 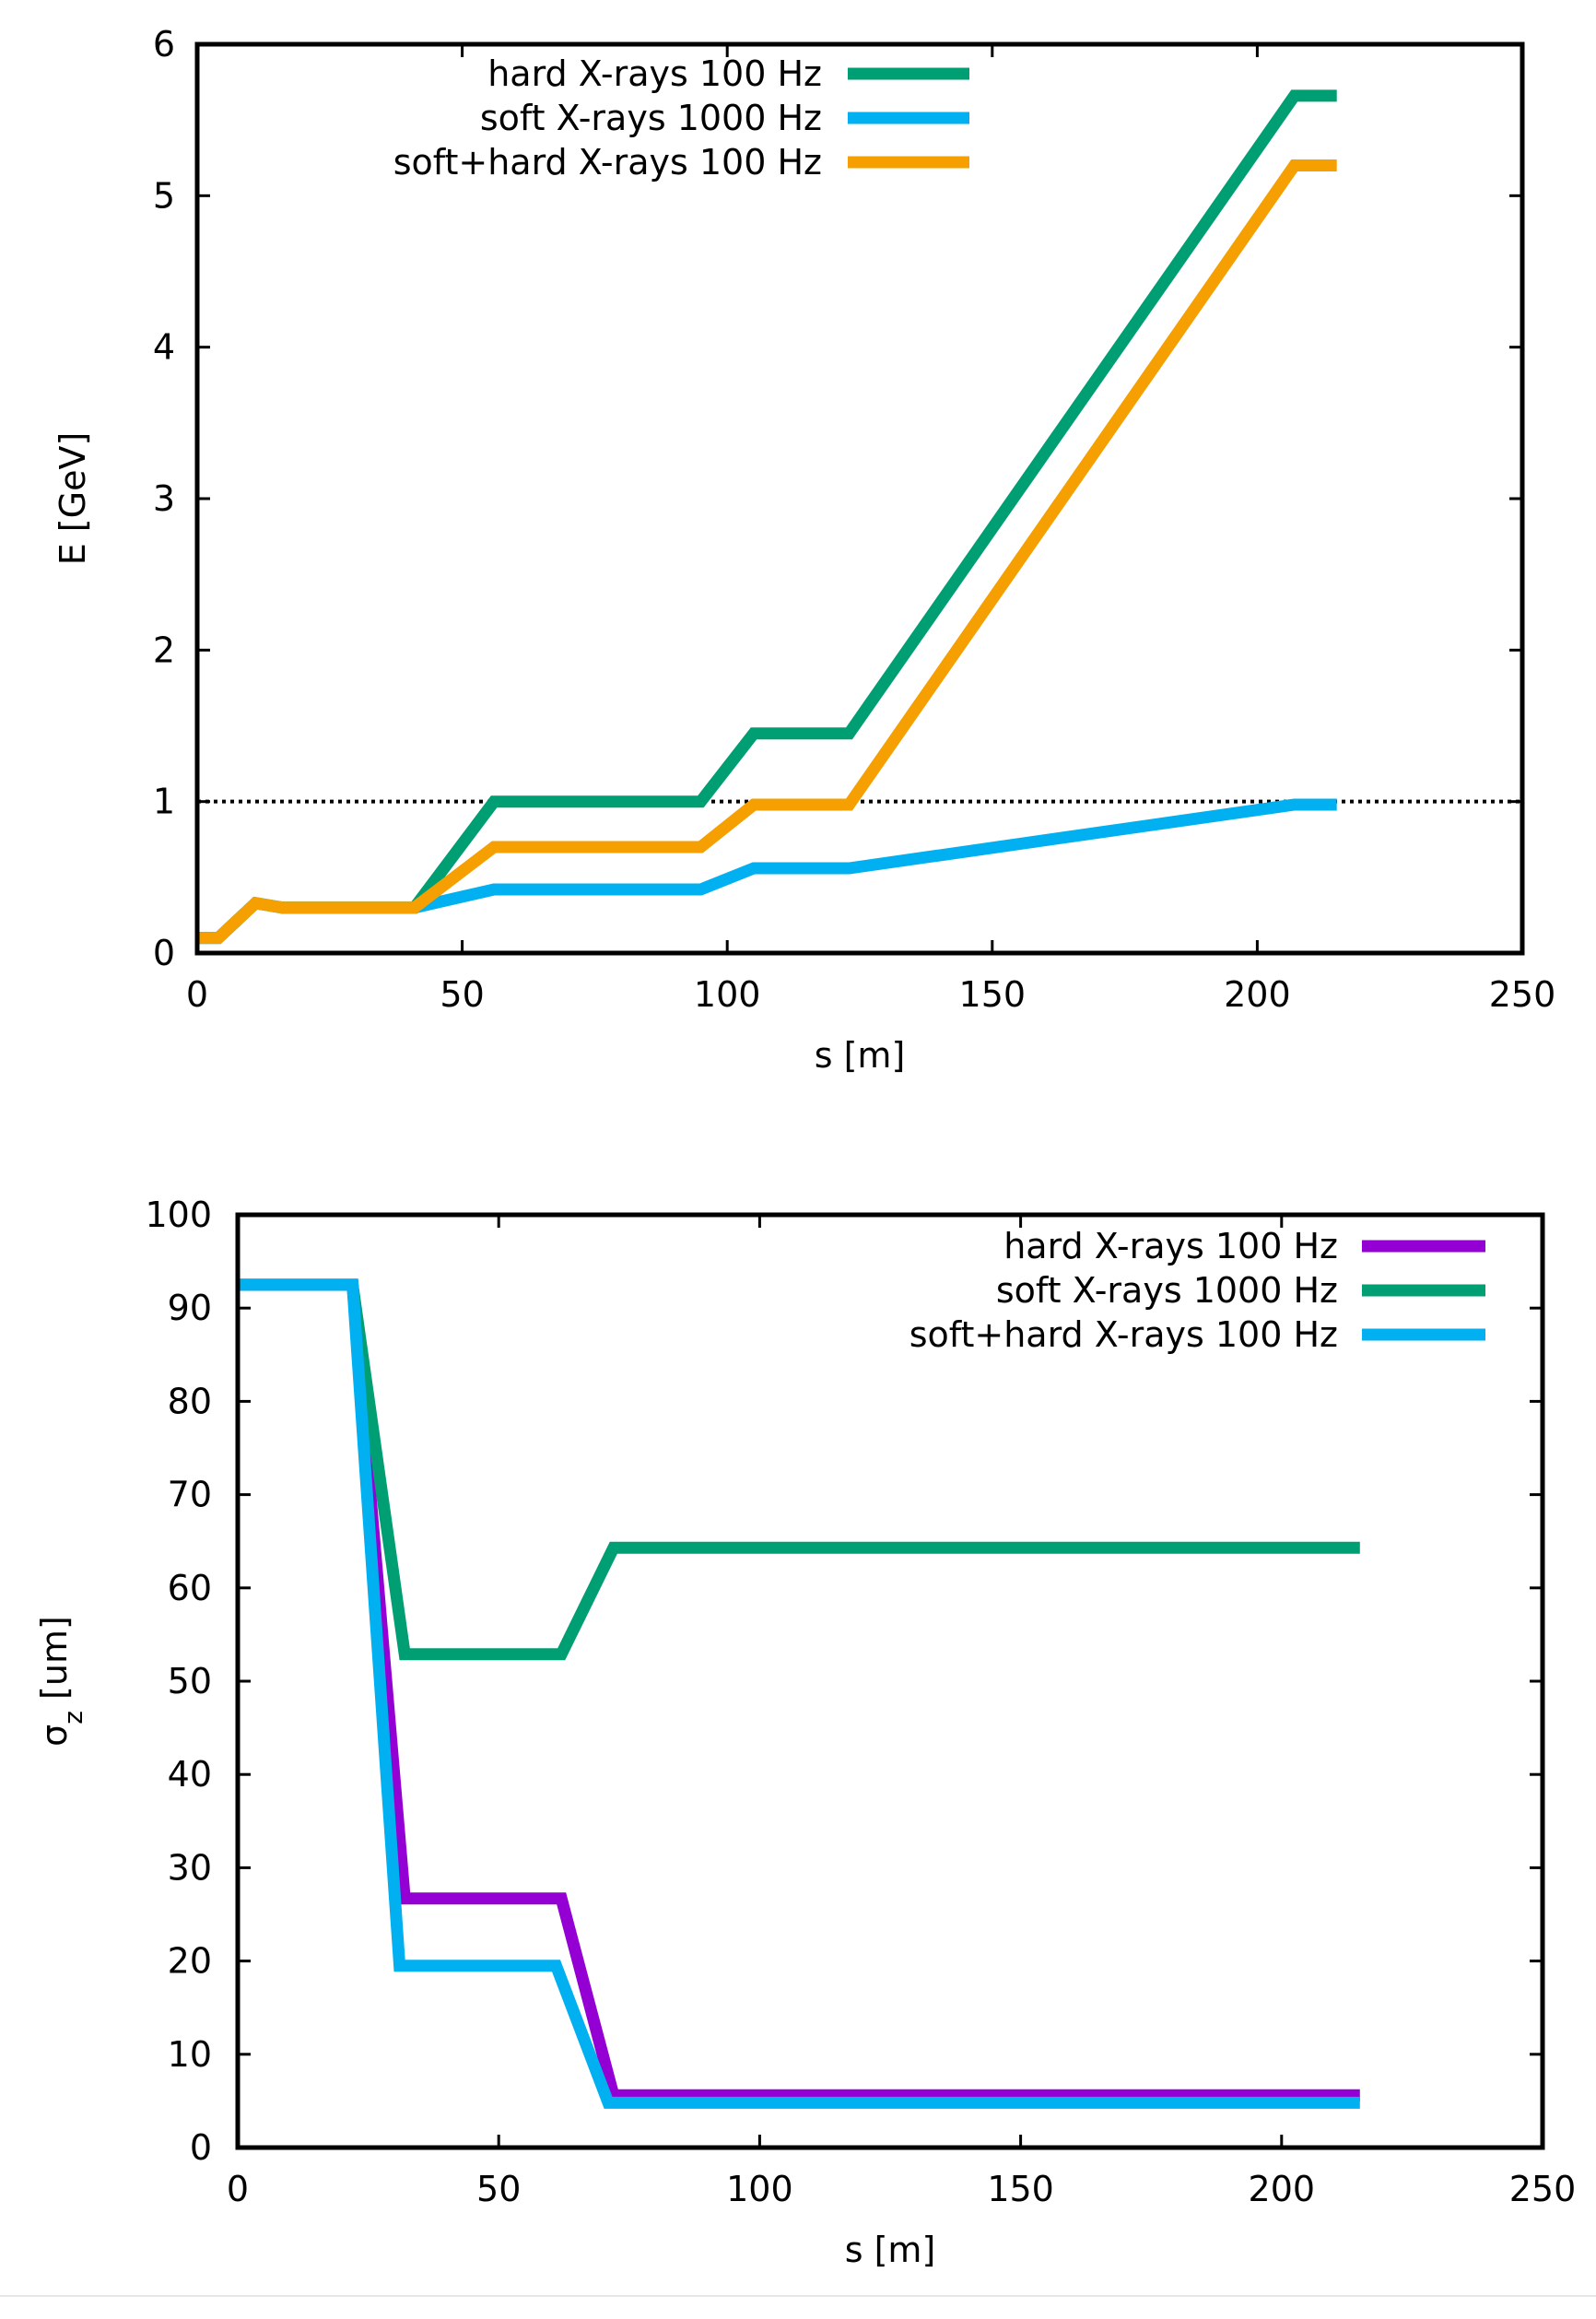 I want to click on y-tick-label: 3, so click(x=164, y=498).